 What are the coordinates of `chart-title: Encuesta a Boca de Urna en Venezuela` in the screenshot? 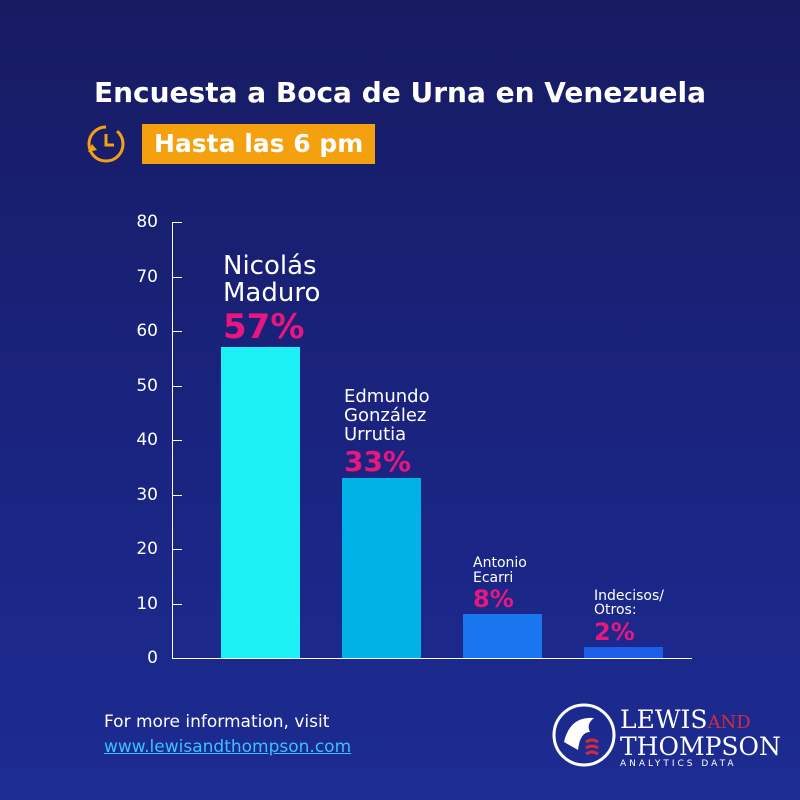 It's located at (400, 92).